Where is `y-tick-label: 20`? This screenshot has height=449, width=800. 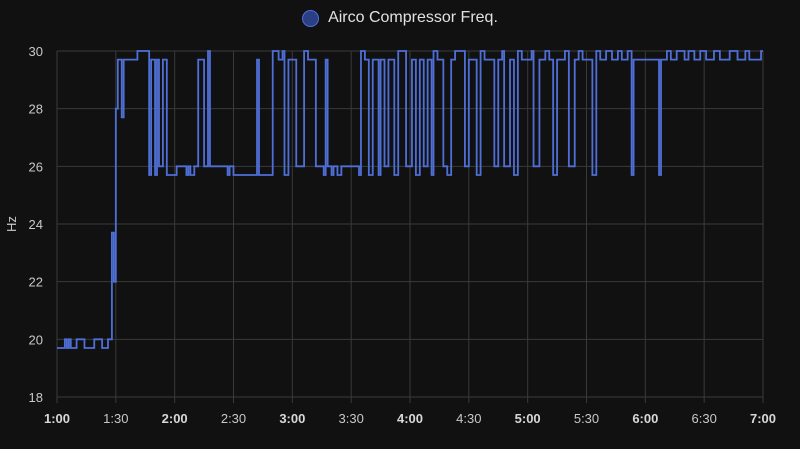 y-tick-label: 20 is located at coordinates (36, 339).